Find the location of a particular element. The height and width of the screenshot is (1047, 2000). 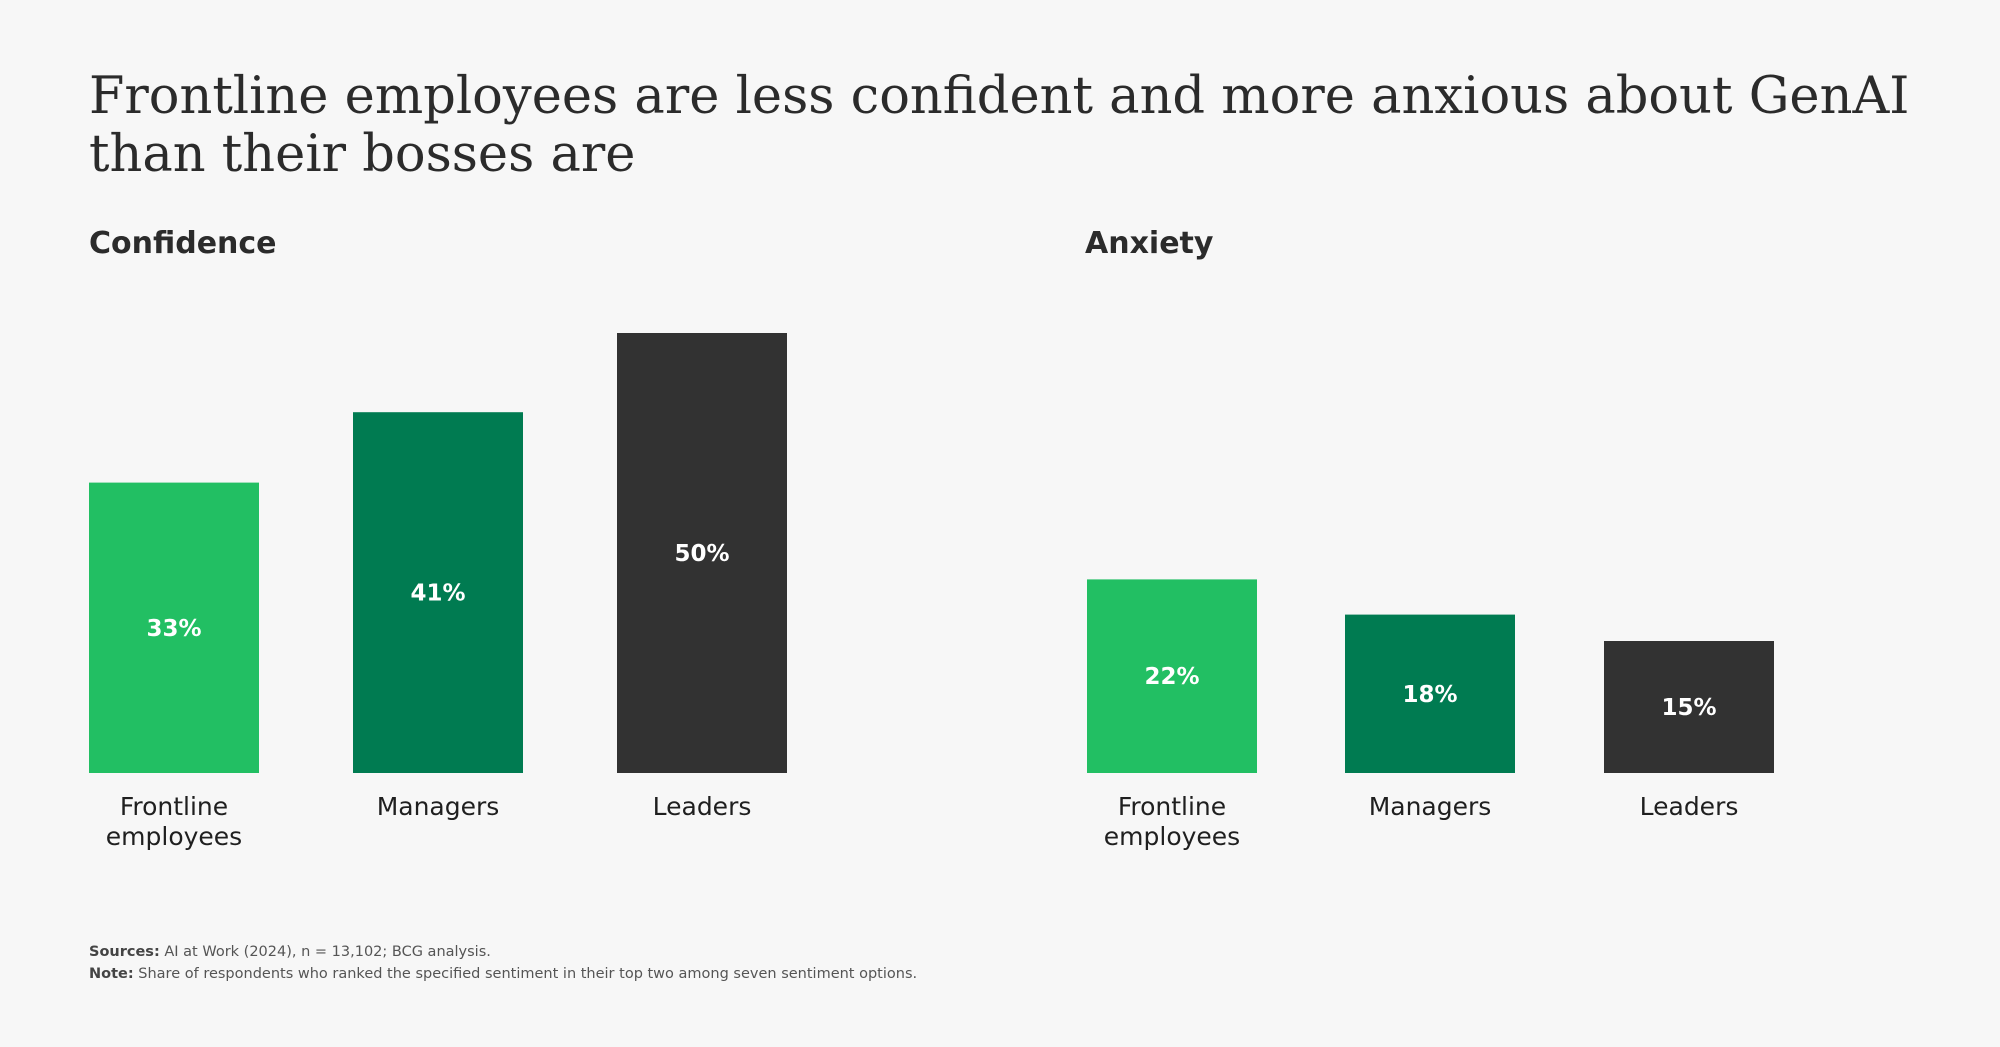

anxiety-category-label-3: Leaders is located at coordinates (1689, 806).